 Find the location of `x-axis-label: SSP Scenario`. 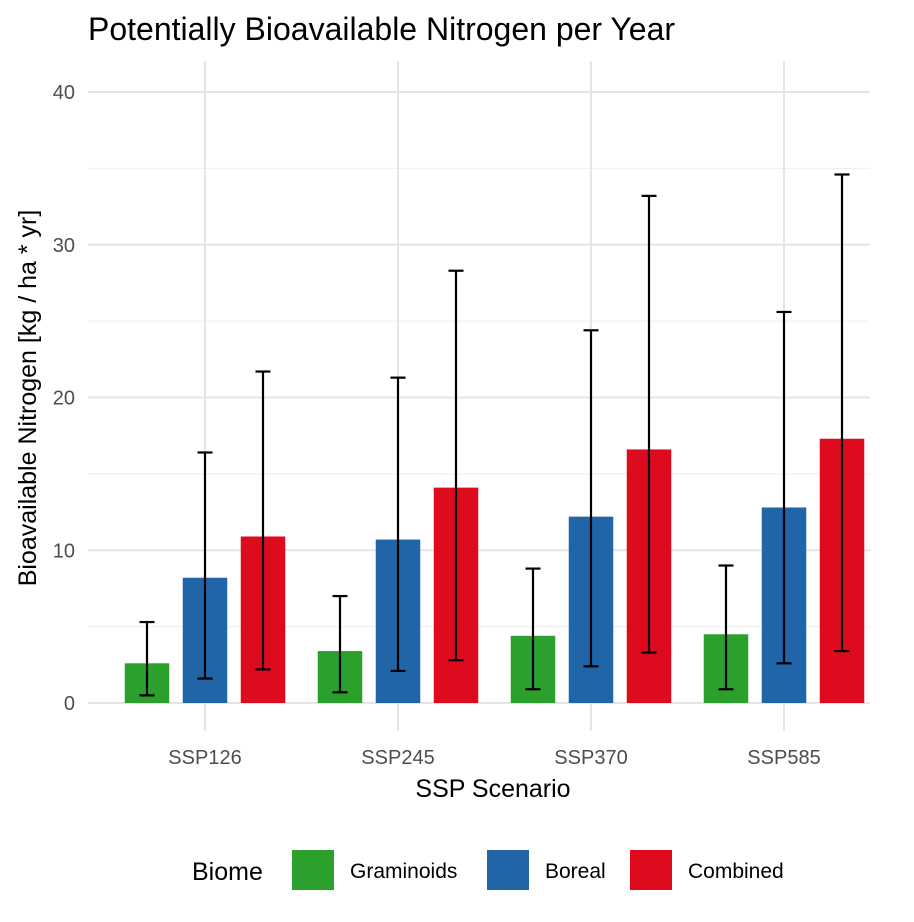

x-axis-label: SSP Scenario is located at coordinates (492, 789).